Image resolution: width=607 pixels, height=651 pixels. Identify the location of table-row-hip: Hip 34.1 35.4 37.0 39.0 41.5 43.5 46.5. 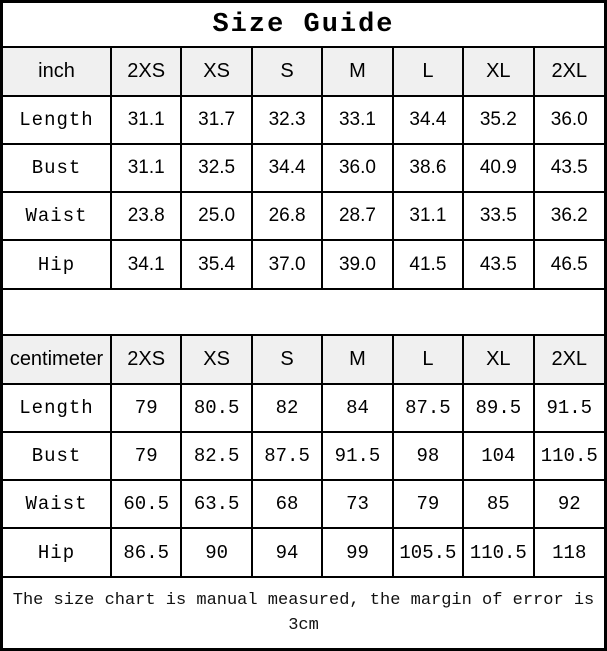
(303, 263).